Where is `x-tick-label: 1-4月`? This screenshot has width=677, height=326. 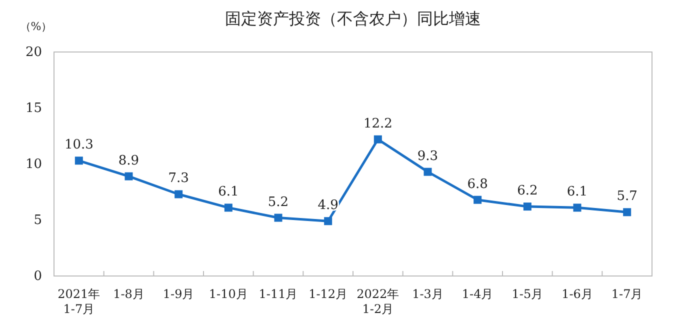 x-tick-label: 1-4月 is located at coordinates (478, 294).